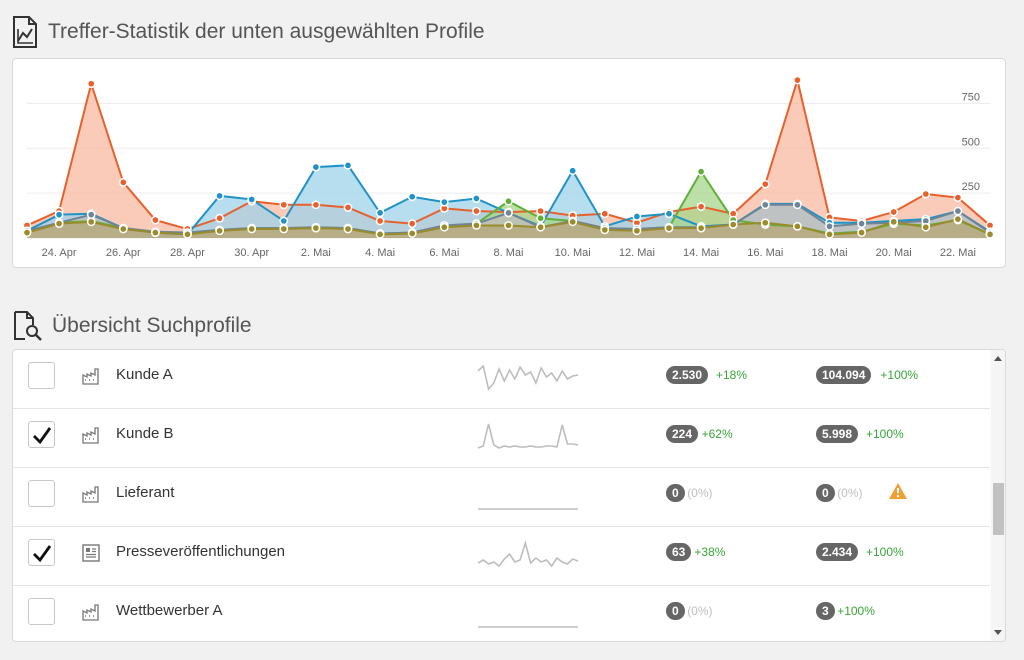  I want to click on x-tick-label: 6. Mai, so click(444, 253).